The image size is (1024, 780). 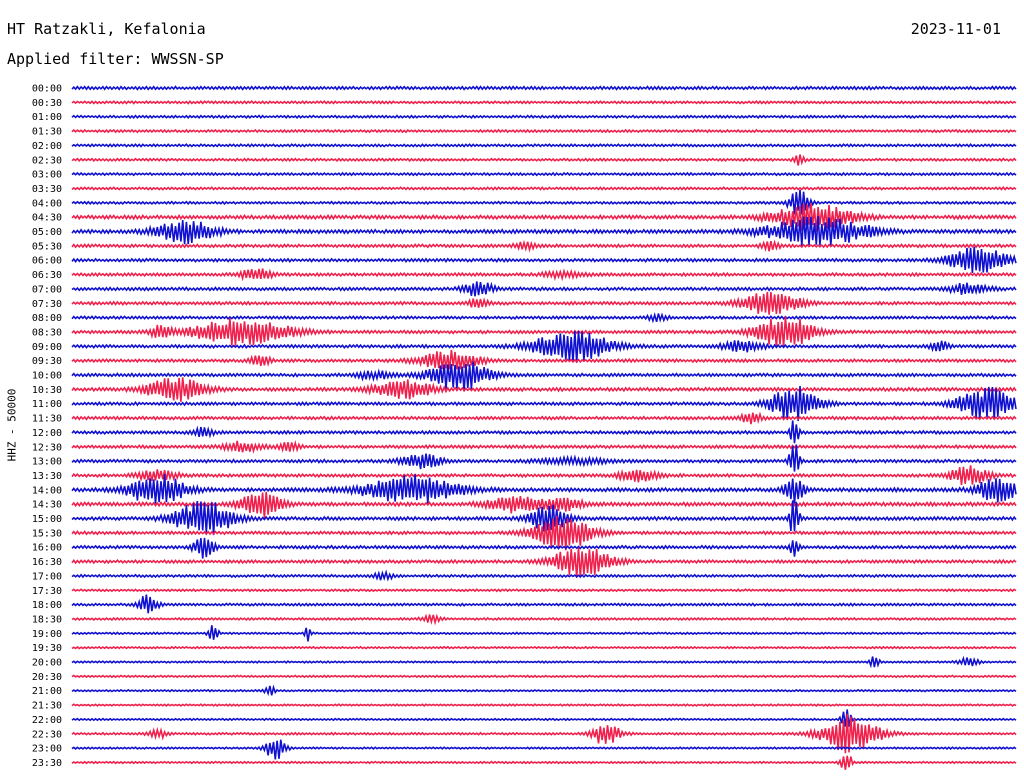 What do you see at coordinates (47, 175) in the screenshot?
I see `time-tick-label: 03:00` at bounding box center [47, 175].